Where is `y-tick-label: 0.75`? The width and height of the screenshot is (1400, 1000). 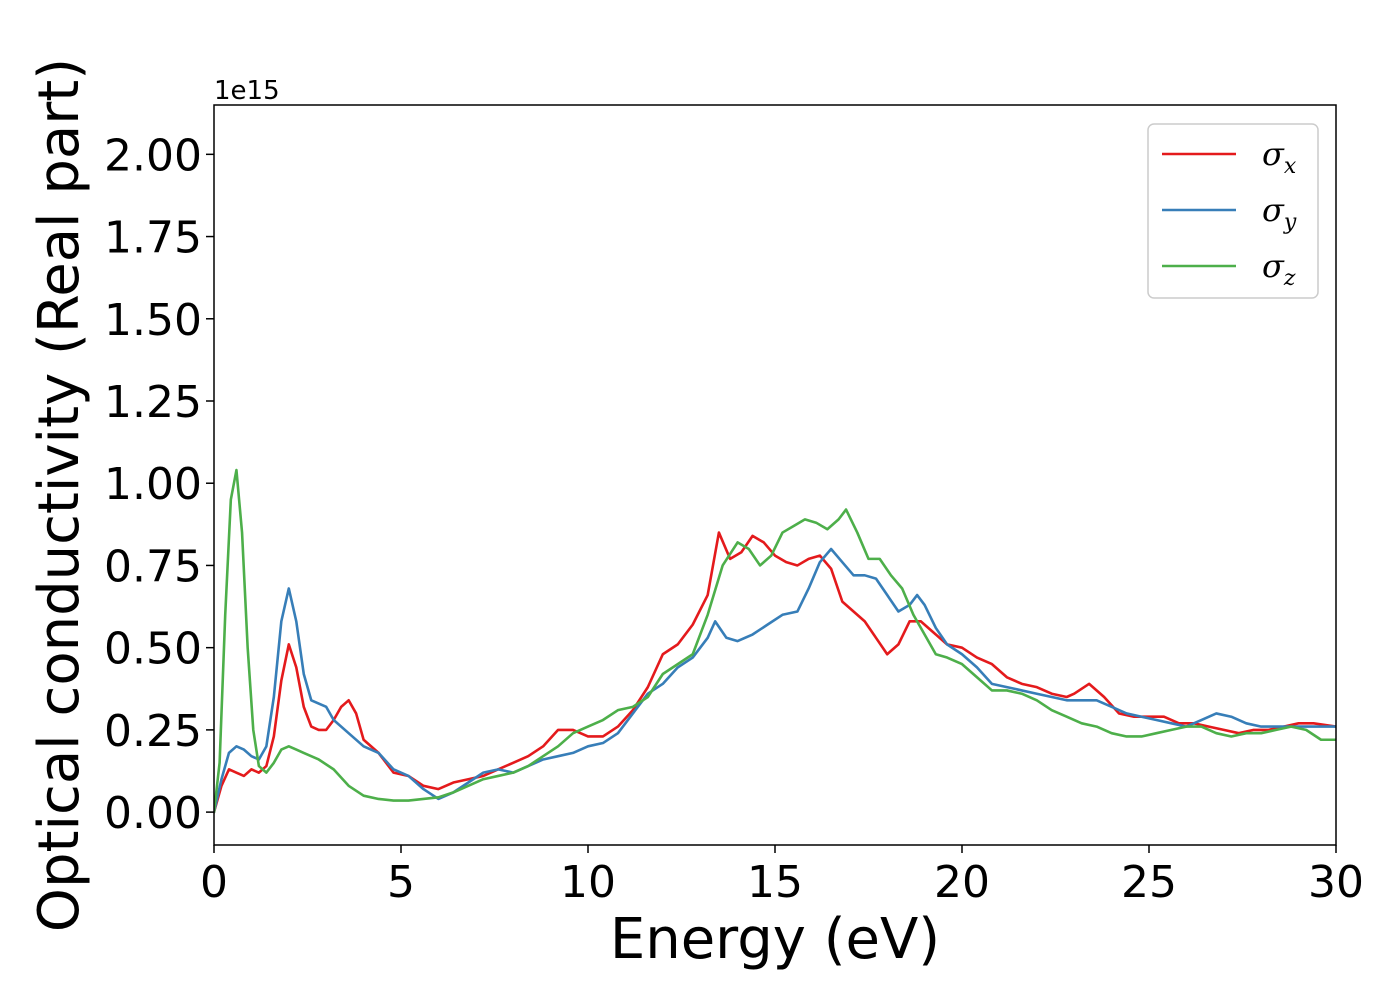 y-tick-label: 0.75 is located at coordinates (153, 566).